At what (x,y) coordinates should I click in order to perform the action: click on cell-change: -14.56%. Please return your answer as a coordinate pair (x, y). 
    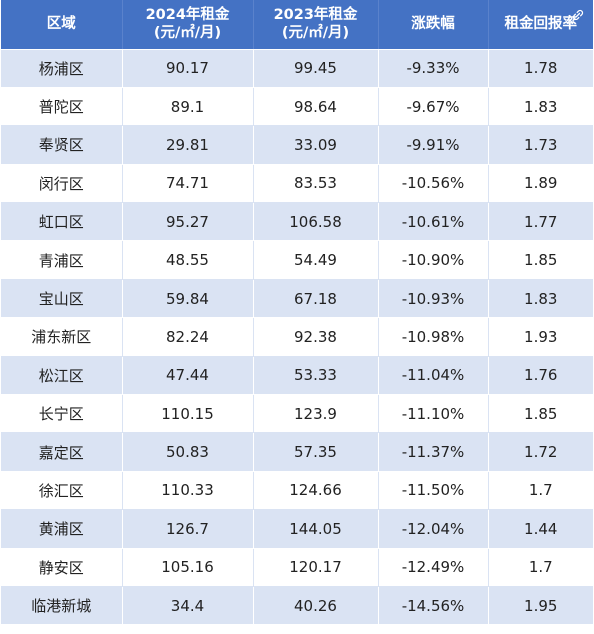
    Looking at the image, I should click on (433, 606).